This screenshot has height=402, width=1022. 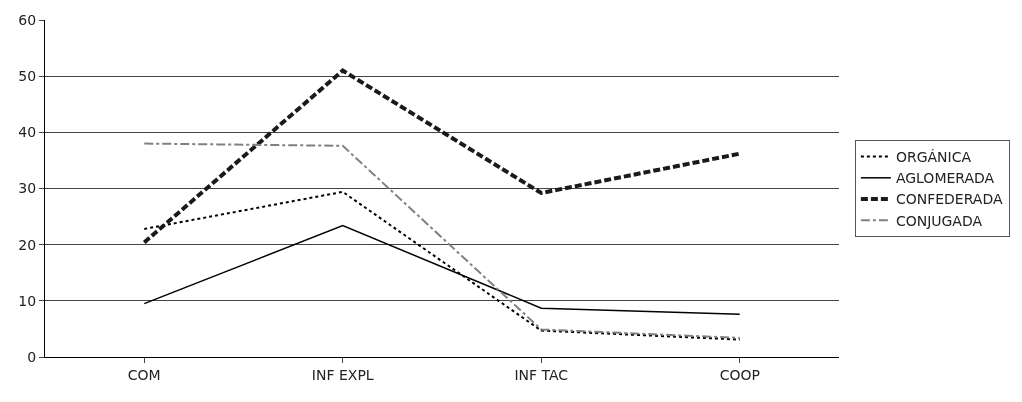 I want to click on y-tick-label: 50, so click(x=27, y=76).